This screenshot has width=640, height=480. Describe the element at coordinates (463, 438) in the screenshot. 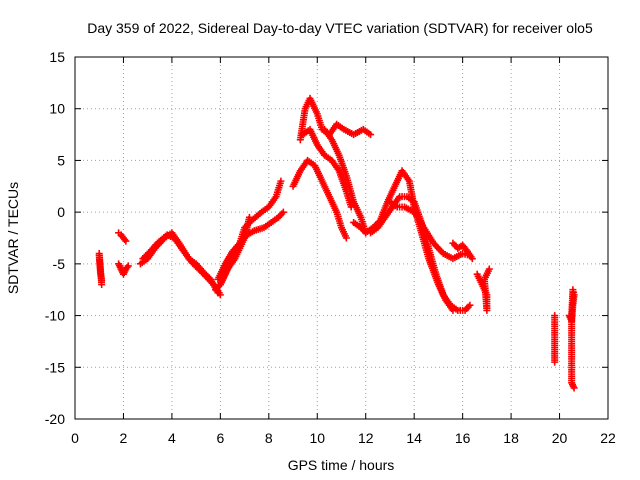

I see `x-tick-label: 16` at that location.